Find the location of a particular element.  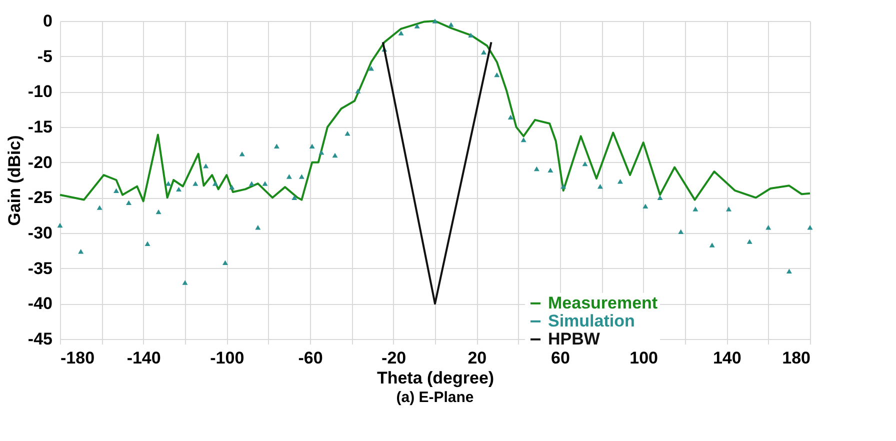

x-tick-label: -20 is located at coordinates (394, 358).